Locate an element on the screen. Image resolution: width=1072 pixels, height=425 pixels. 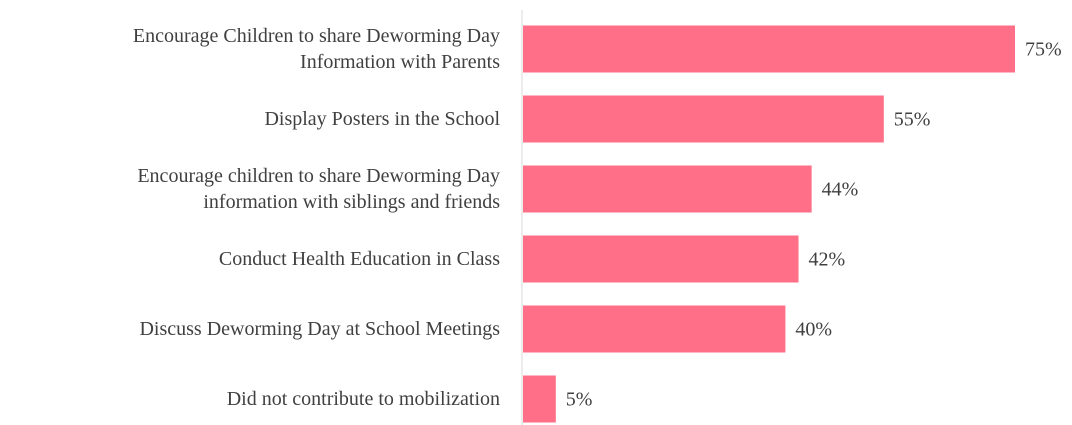
value-label: 55% is located at coordinates (912, 120).